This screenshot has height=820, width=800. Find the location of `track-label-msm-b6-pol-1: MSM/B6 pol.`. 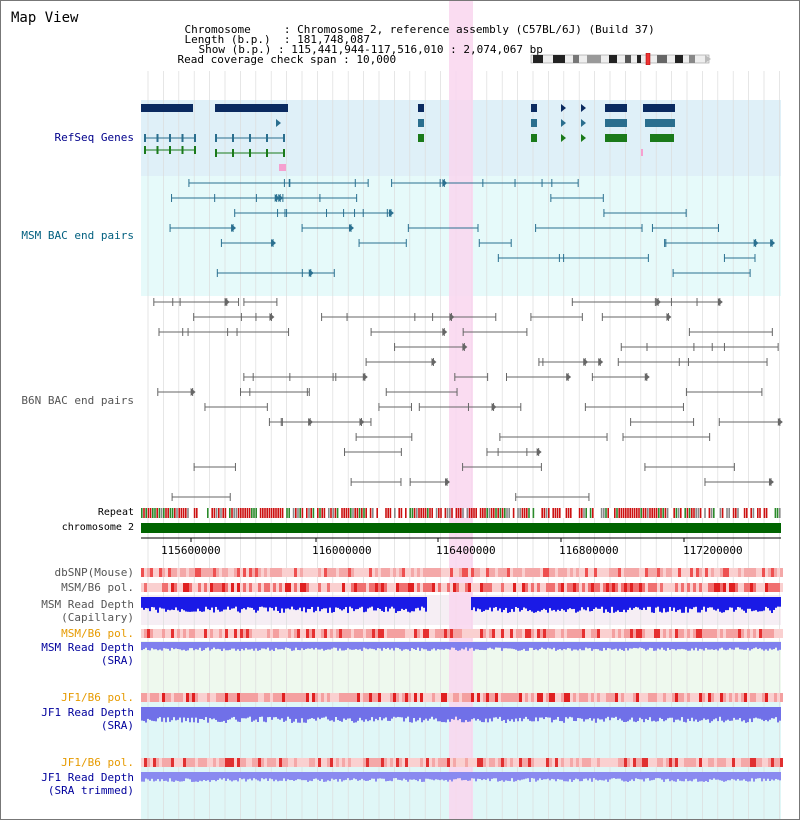

track-label-msm-b6-pol-1: MSM/B6 pol. is located at coordinates (97, 587).